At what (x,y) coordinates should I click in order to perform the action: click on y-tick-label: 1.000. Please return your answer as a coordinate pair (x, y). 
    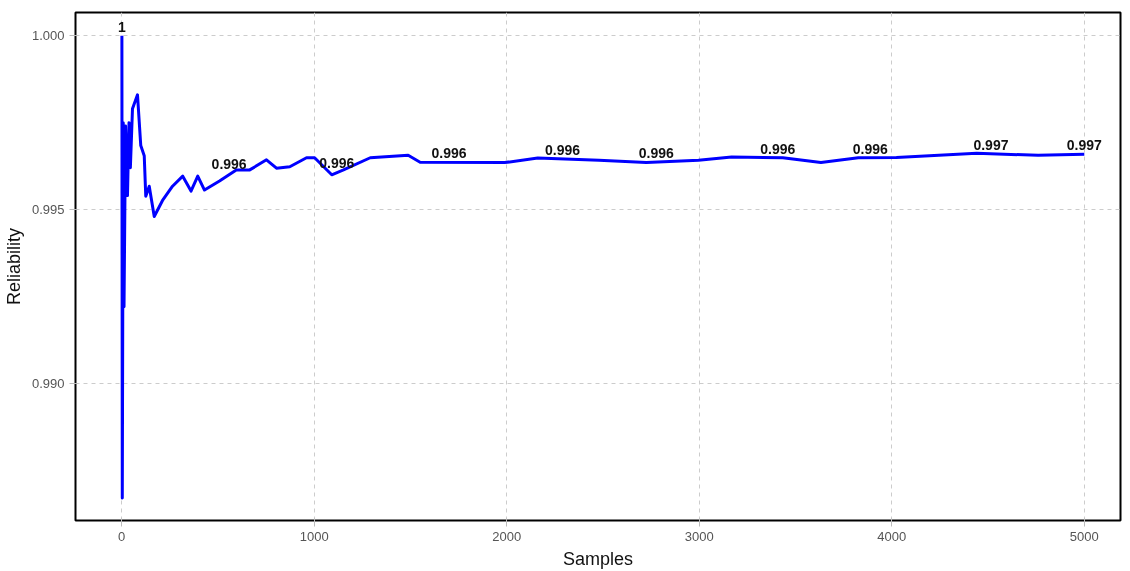
    Looking at the image, I should click on (48, 36).